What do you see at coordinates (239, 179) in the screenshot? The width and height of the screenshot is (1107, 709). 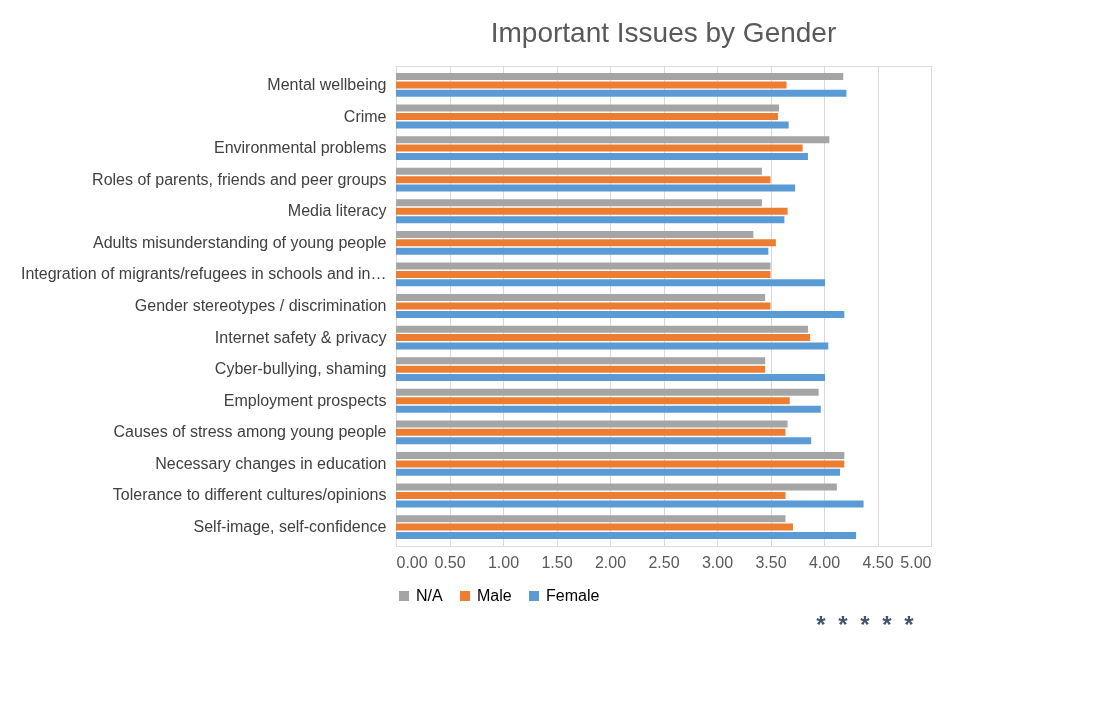 I see `y-tick-label: Roles of parents, friends and peer groups` at bounding box center [239, 179].